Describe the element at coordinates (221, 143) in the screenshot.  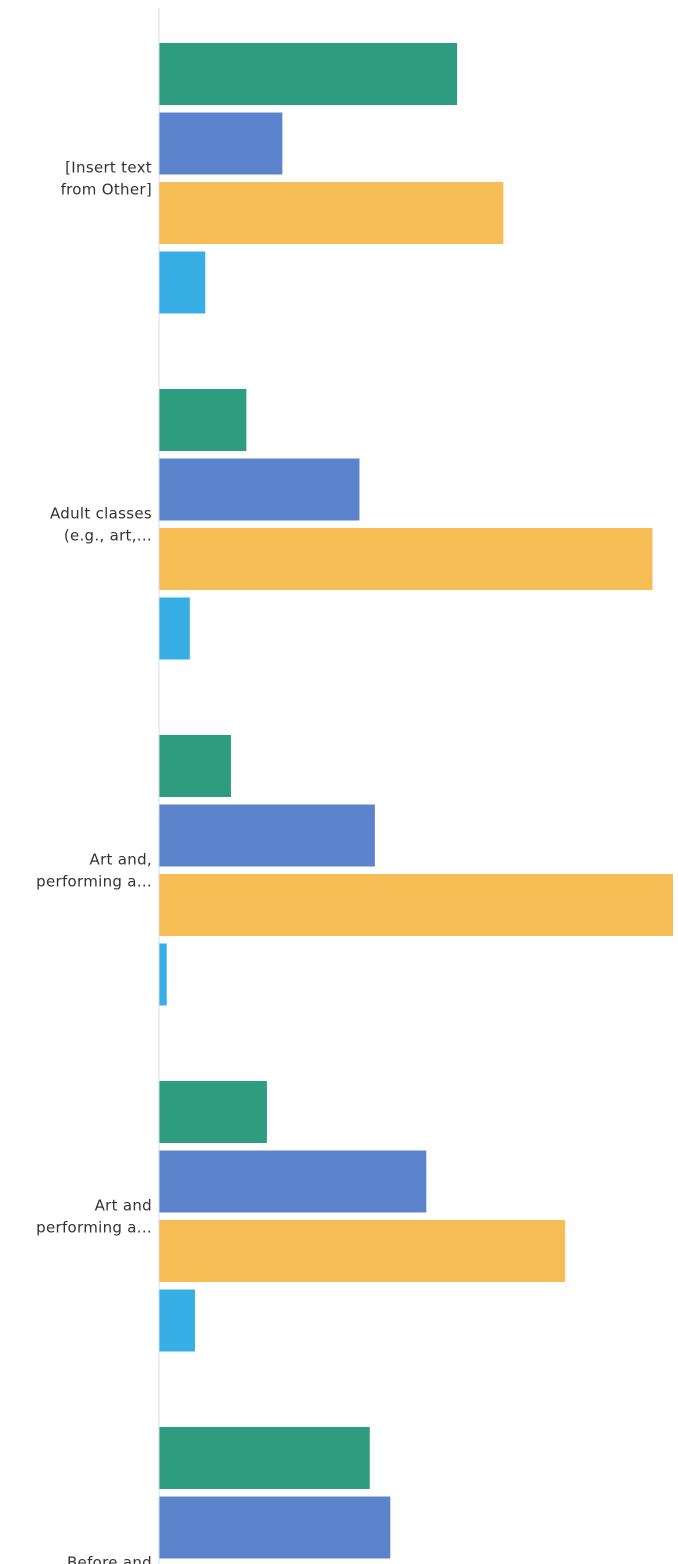
I see `bar-cat1-series2` at that location.